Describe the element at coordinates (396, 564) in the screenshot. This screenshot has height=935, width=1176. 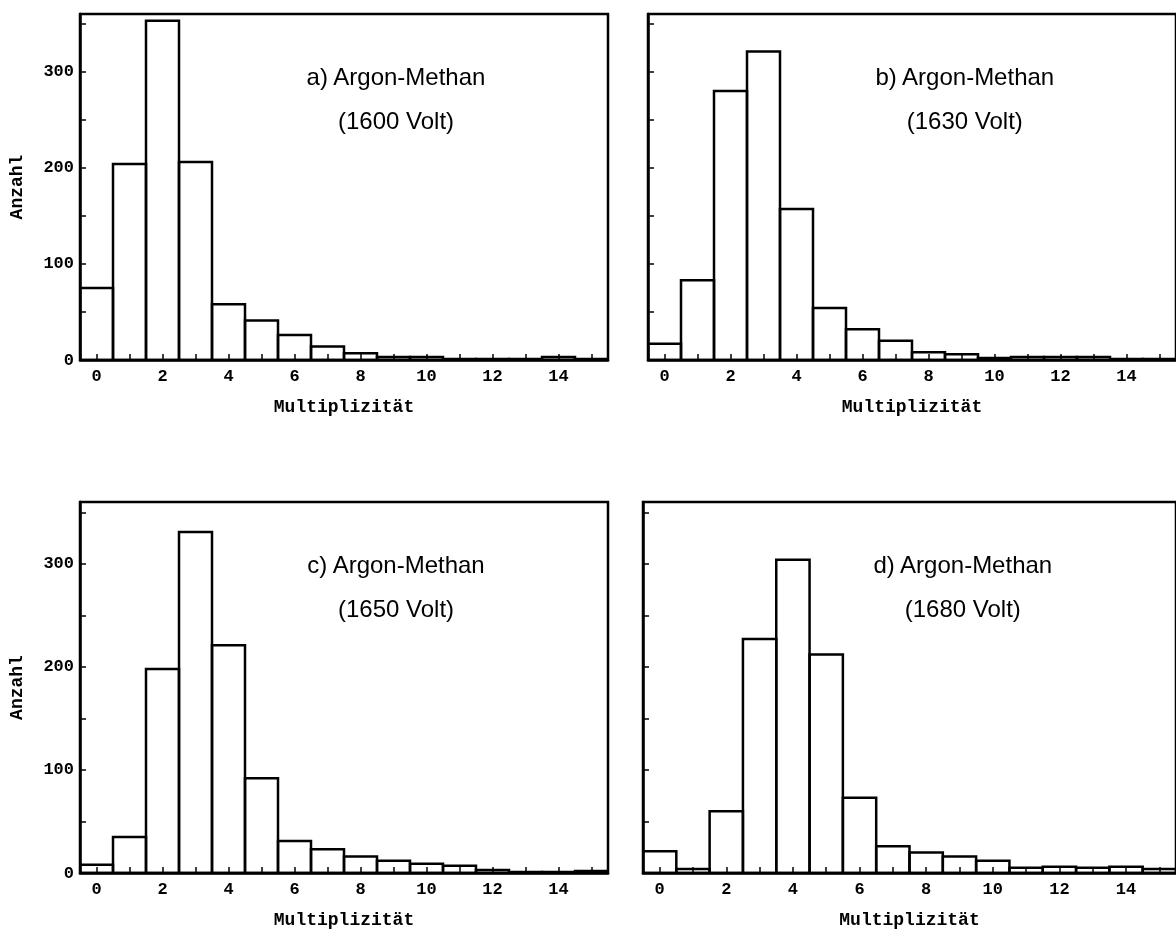
I see `annotation: c) Argon-Methan` at that location.